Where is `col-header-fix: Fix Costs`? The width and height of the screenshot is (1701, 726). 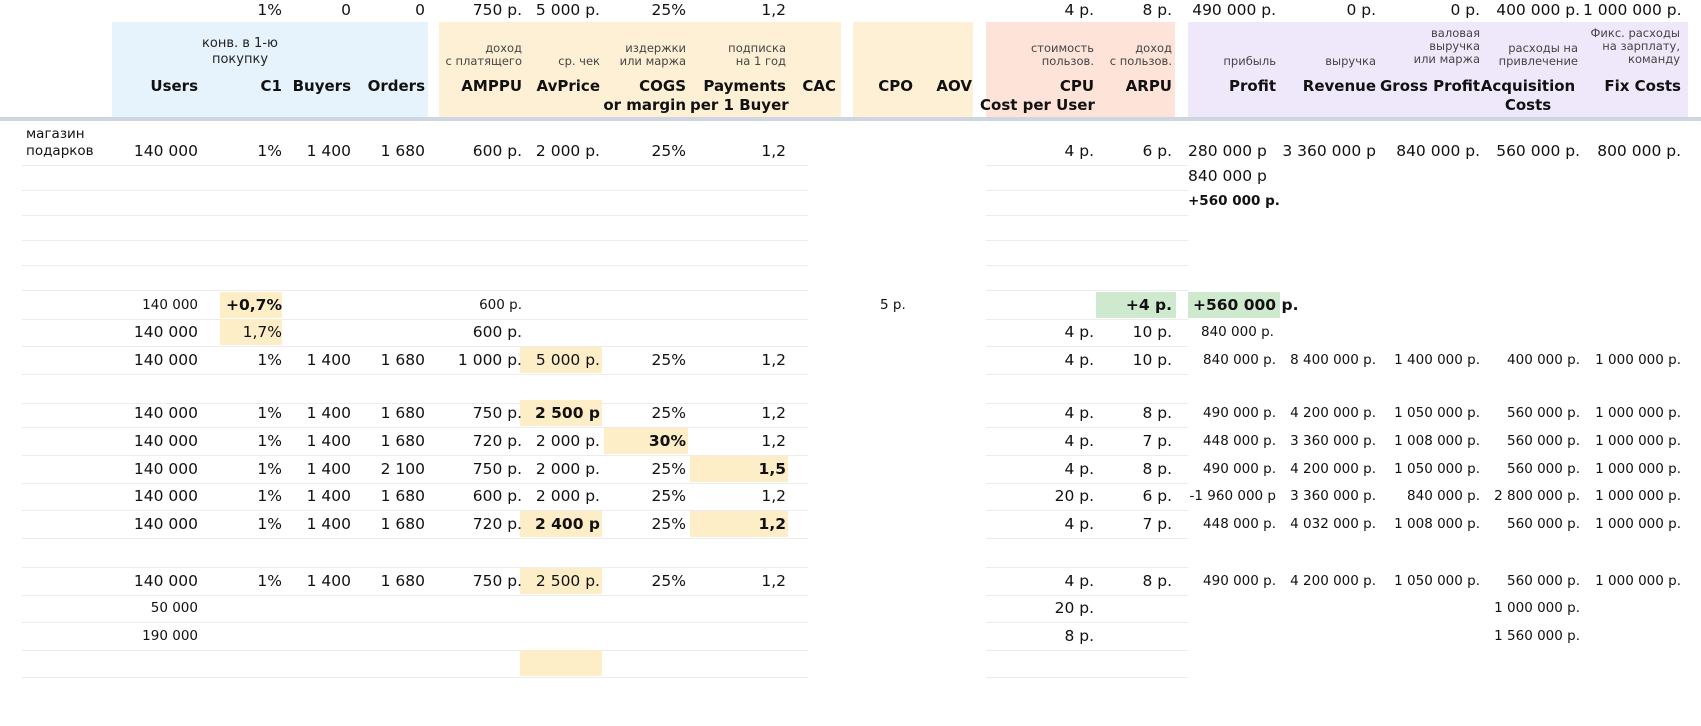
col-header-fix: Fix Costs is located at coordinates (1642, 86).